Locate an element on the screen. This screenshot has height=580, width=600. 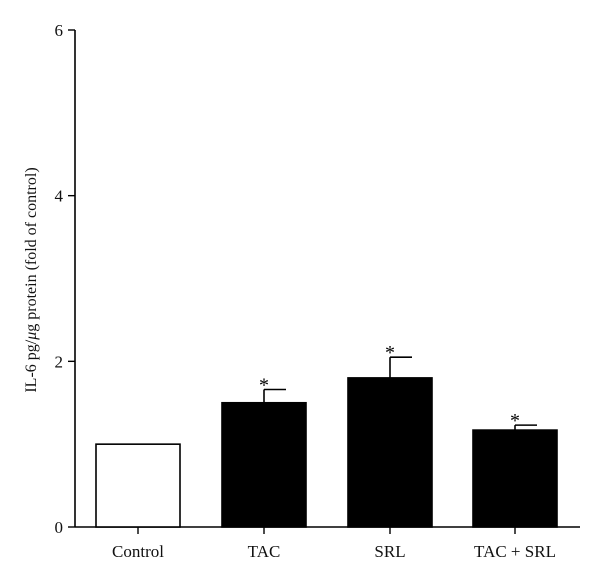
x-axis: Control TAC SRL TAC + SRL is located at coordinates (327, 543).